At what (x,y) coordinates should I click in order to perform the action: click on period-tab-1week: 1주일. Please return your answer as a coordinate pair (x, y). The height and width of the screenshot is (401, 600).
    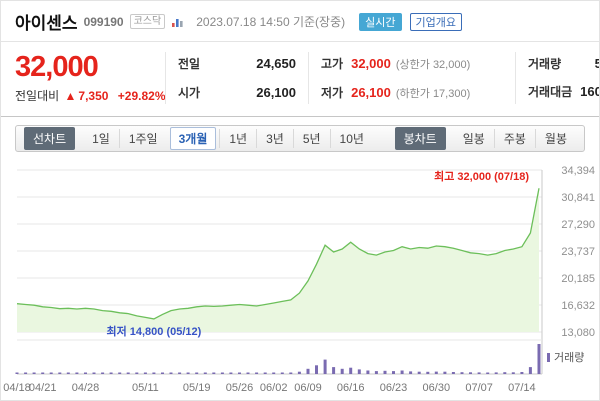
    Looking at the image, I should click on (142, 139).